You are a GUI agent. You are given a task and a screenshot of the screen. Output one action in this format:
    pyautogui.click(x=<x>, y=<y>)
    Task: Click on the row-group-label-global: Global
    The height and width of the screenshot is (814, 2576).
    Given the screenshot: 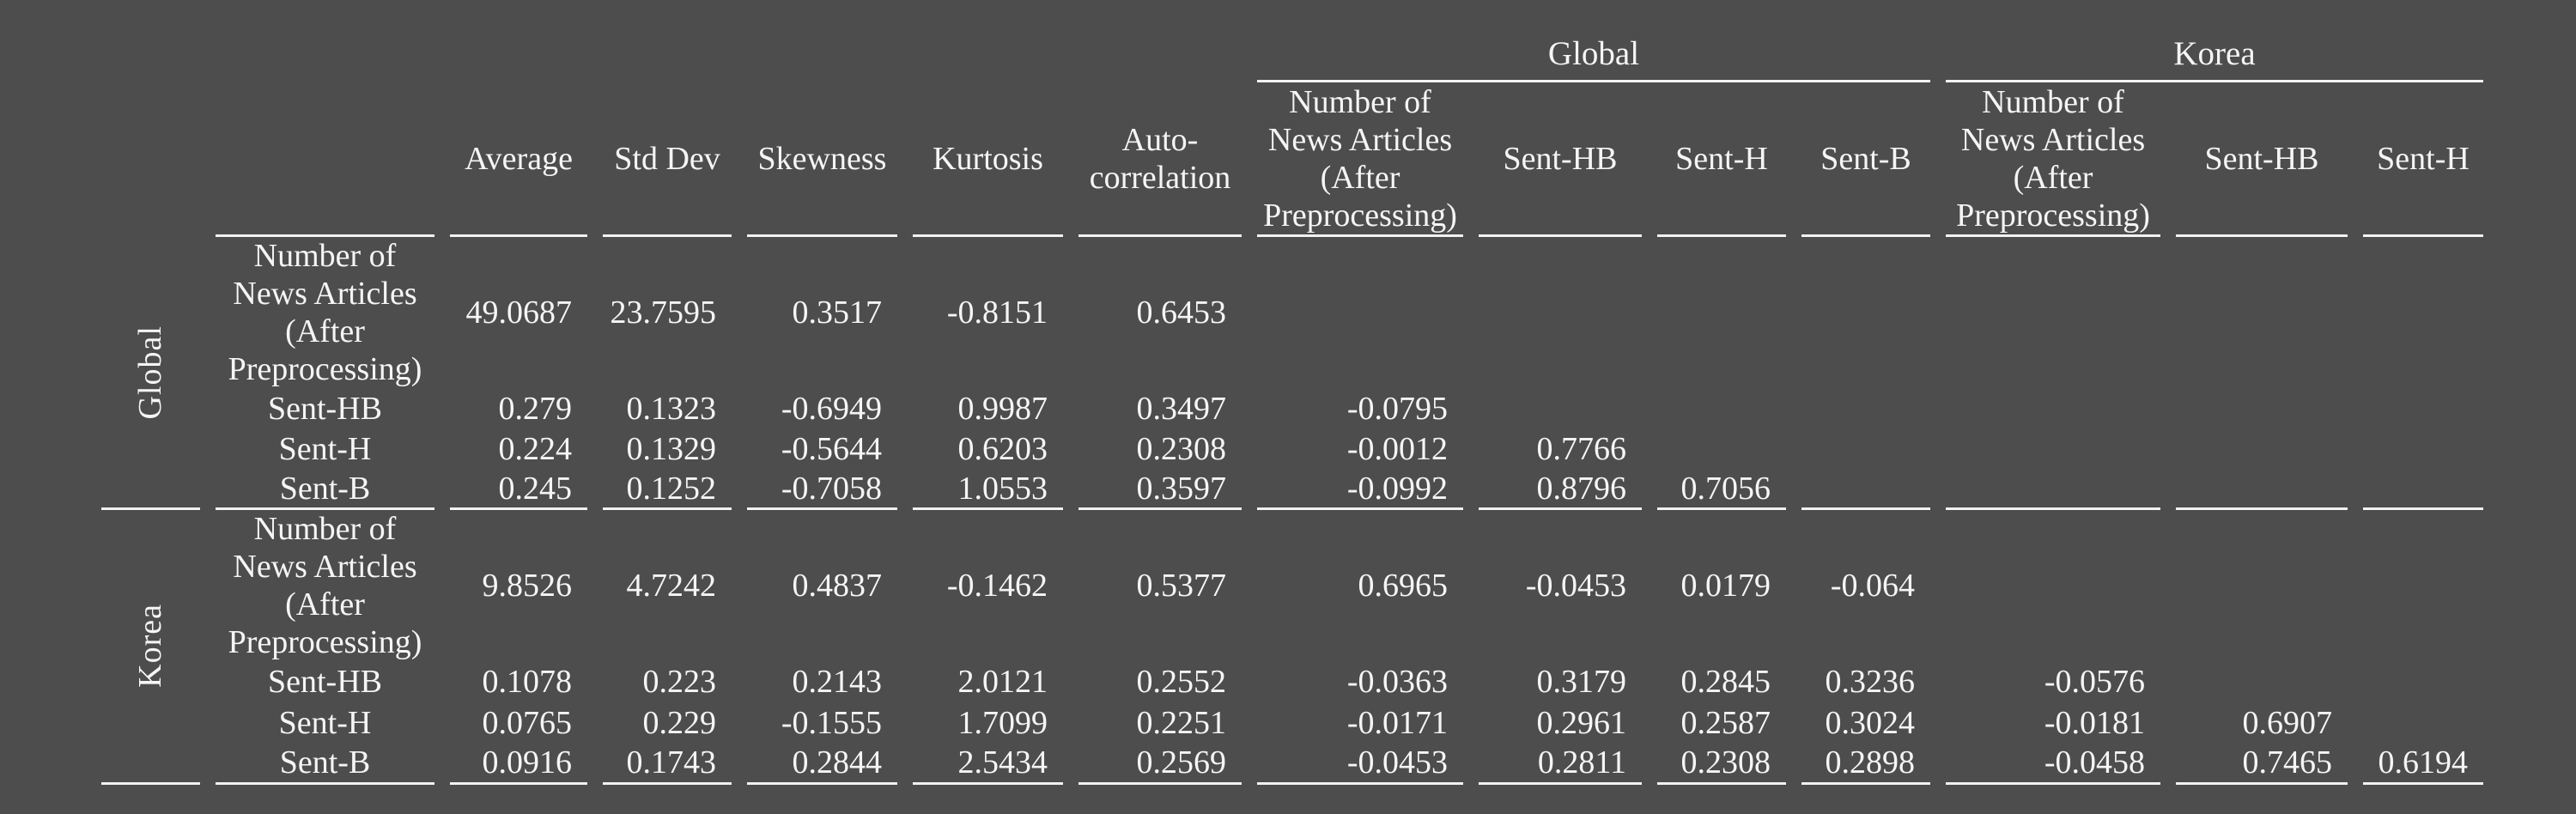 What is the action you would take?
    pyautogui.click(x=150, y=372)
    